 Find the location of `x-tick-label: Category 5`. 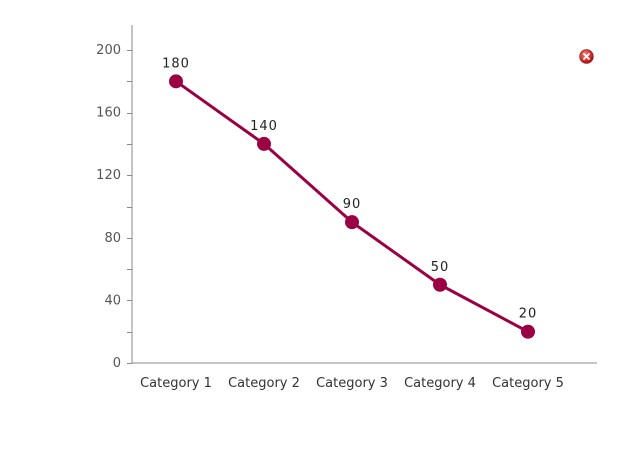

x-tick-label: Category 5 is located at coordinates (528, 383).